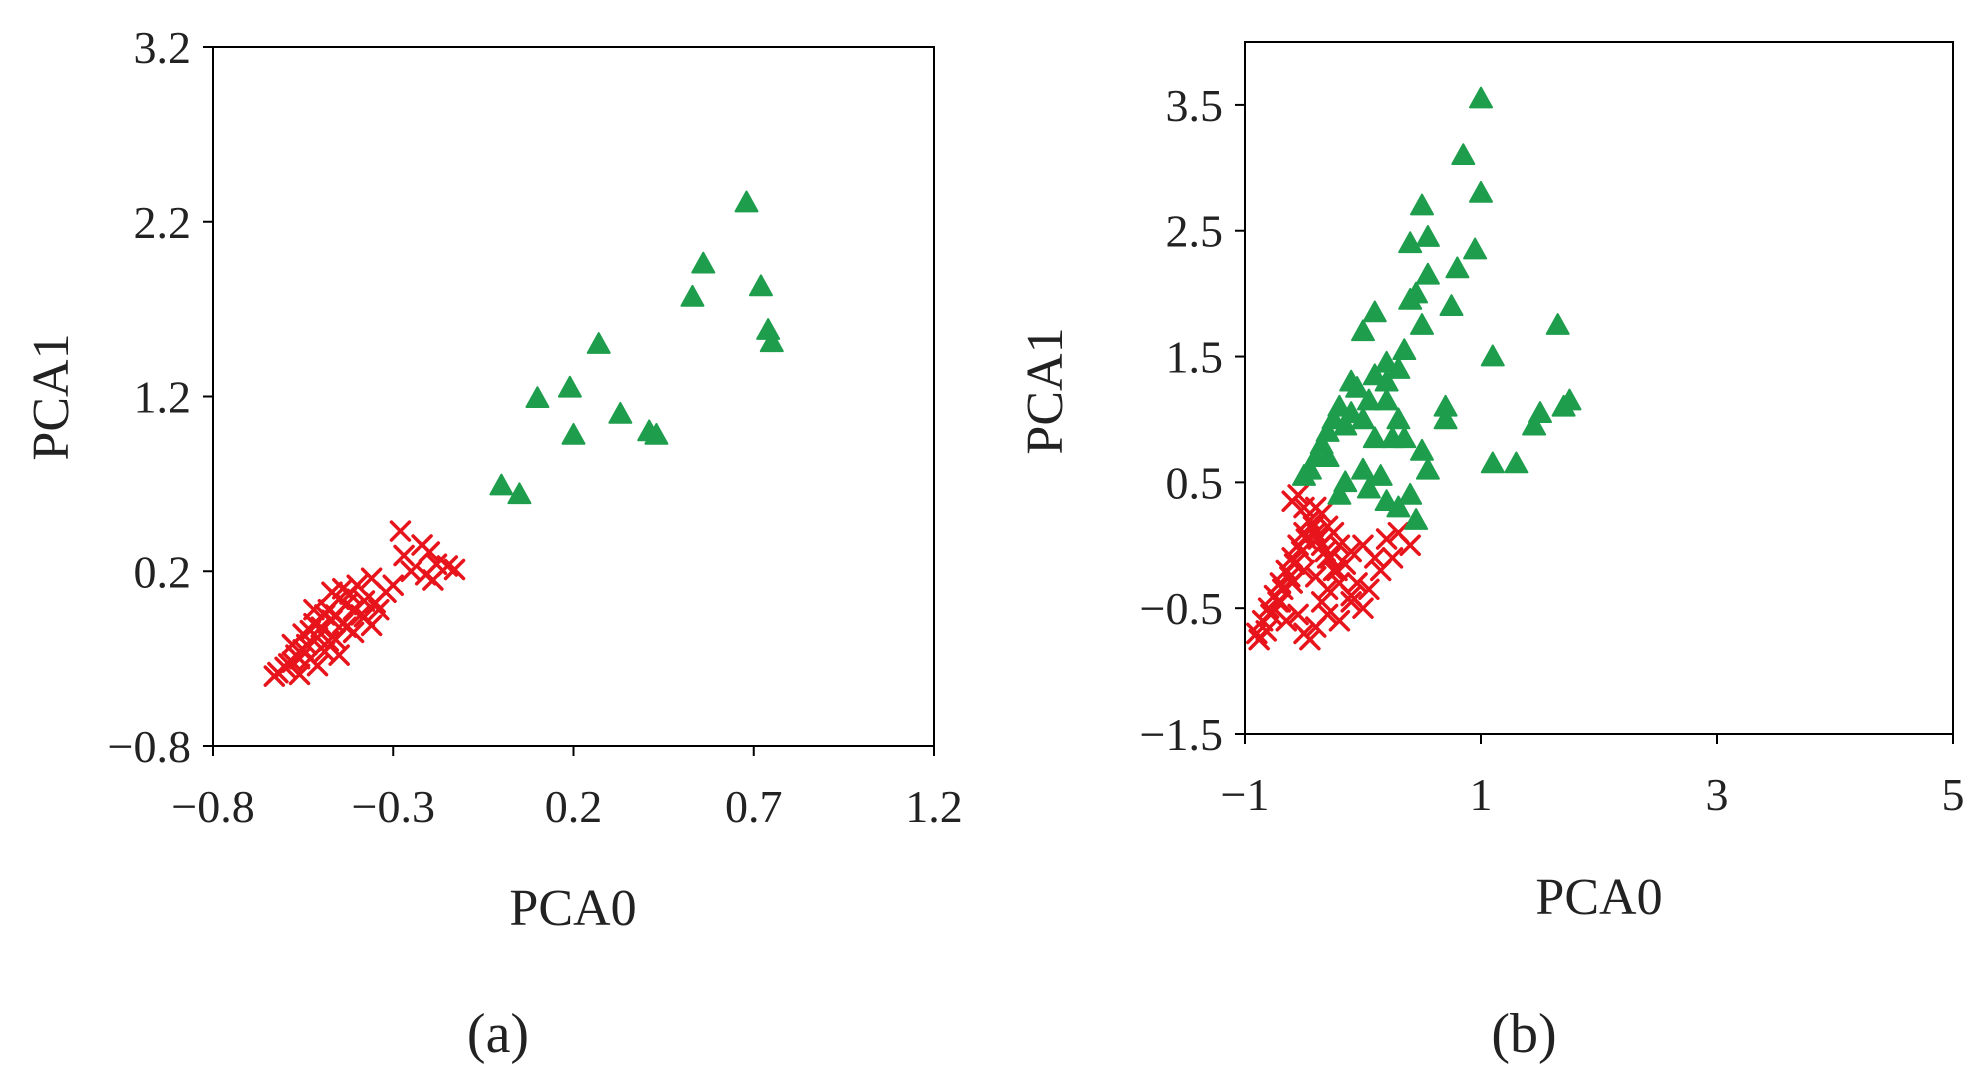 The height and width of the screenshot is (1083, 1976). I want to click on y-tick-label: 1.5, so click(1195, 357).